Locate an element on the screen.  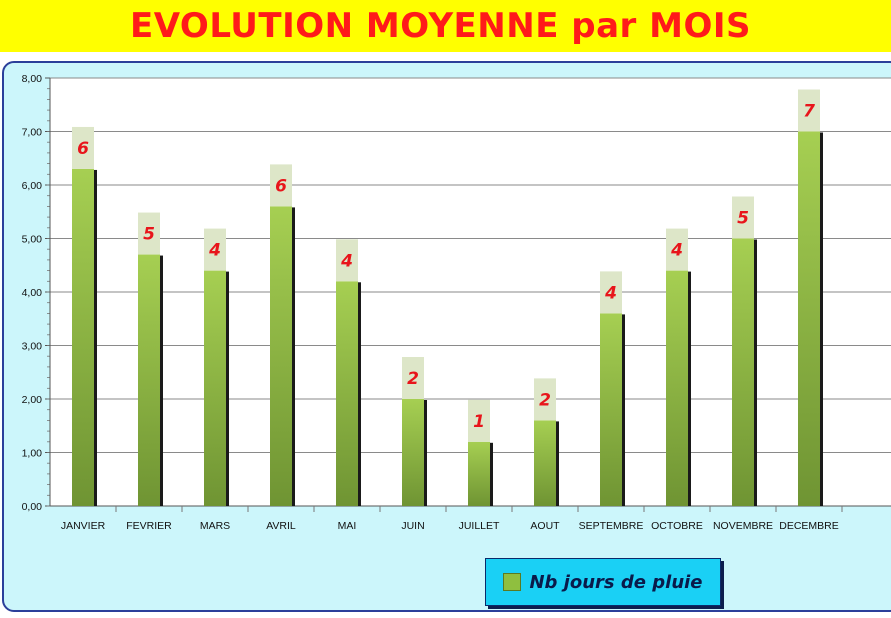
x-tick-label: JUILLET is located at coordinates (479, 526).